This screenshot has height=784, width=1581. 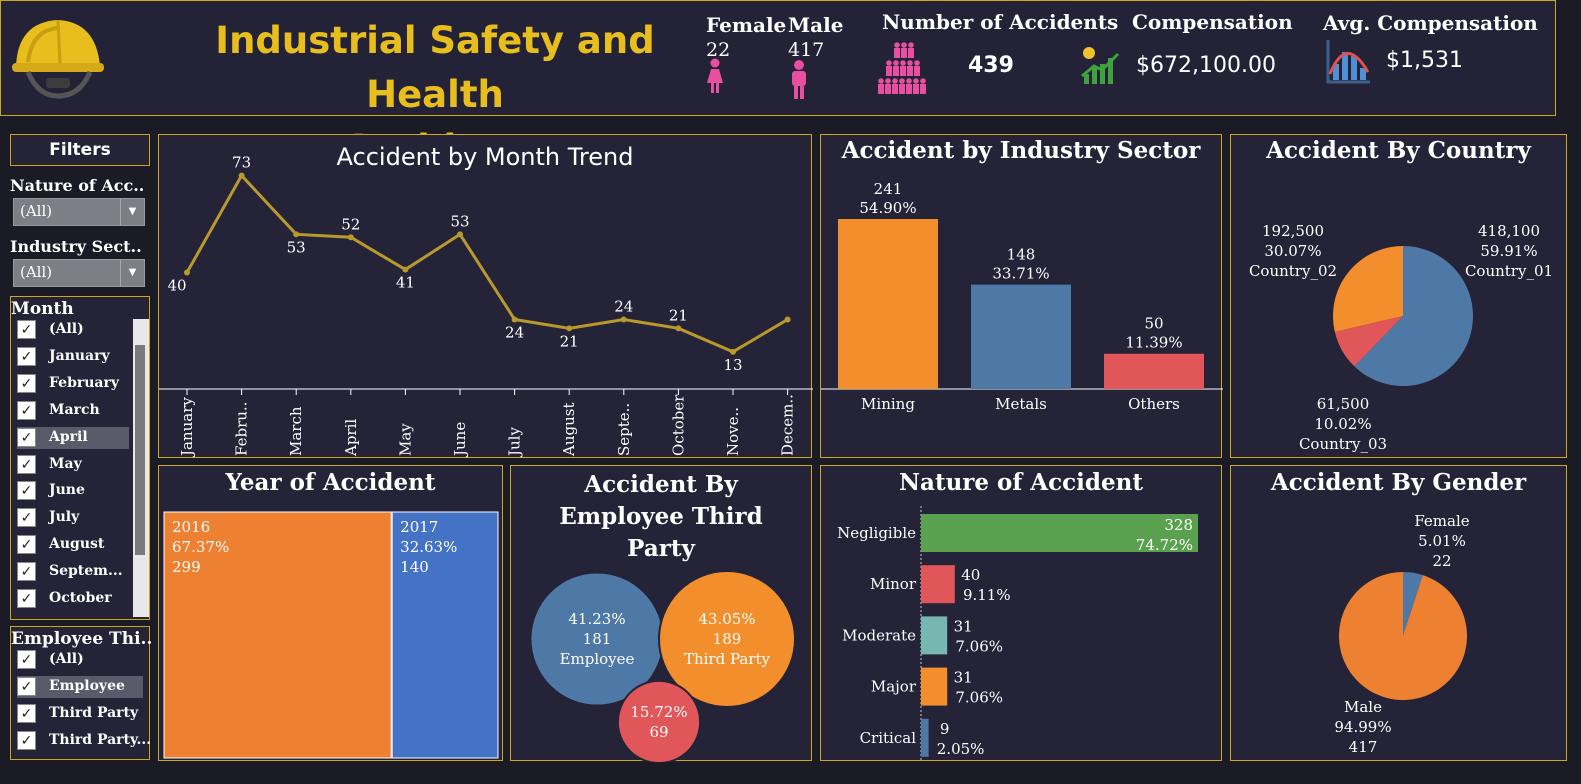 I want to click on trend-value-label: 53, so click(x=296, y=247).